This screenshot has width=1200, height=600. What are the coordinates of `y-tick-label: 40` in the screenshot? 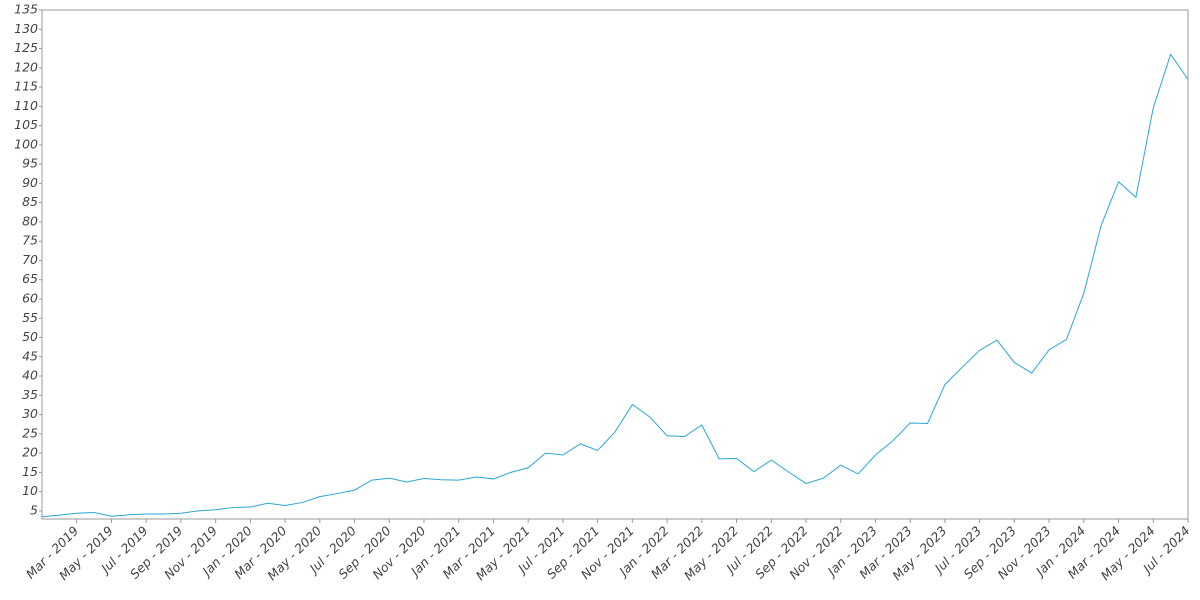 It's located at (30, 375).